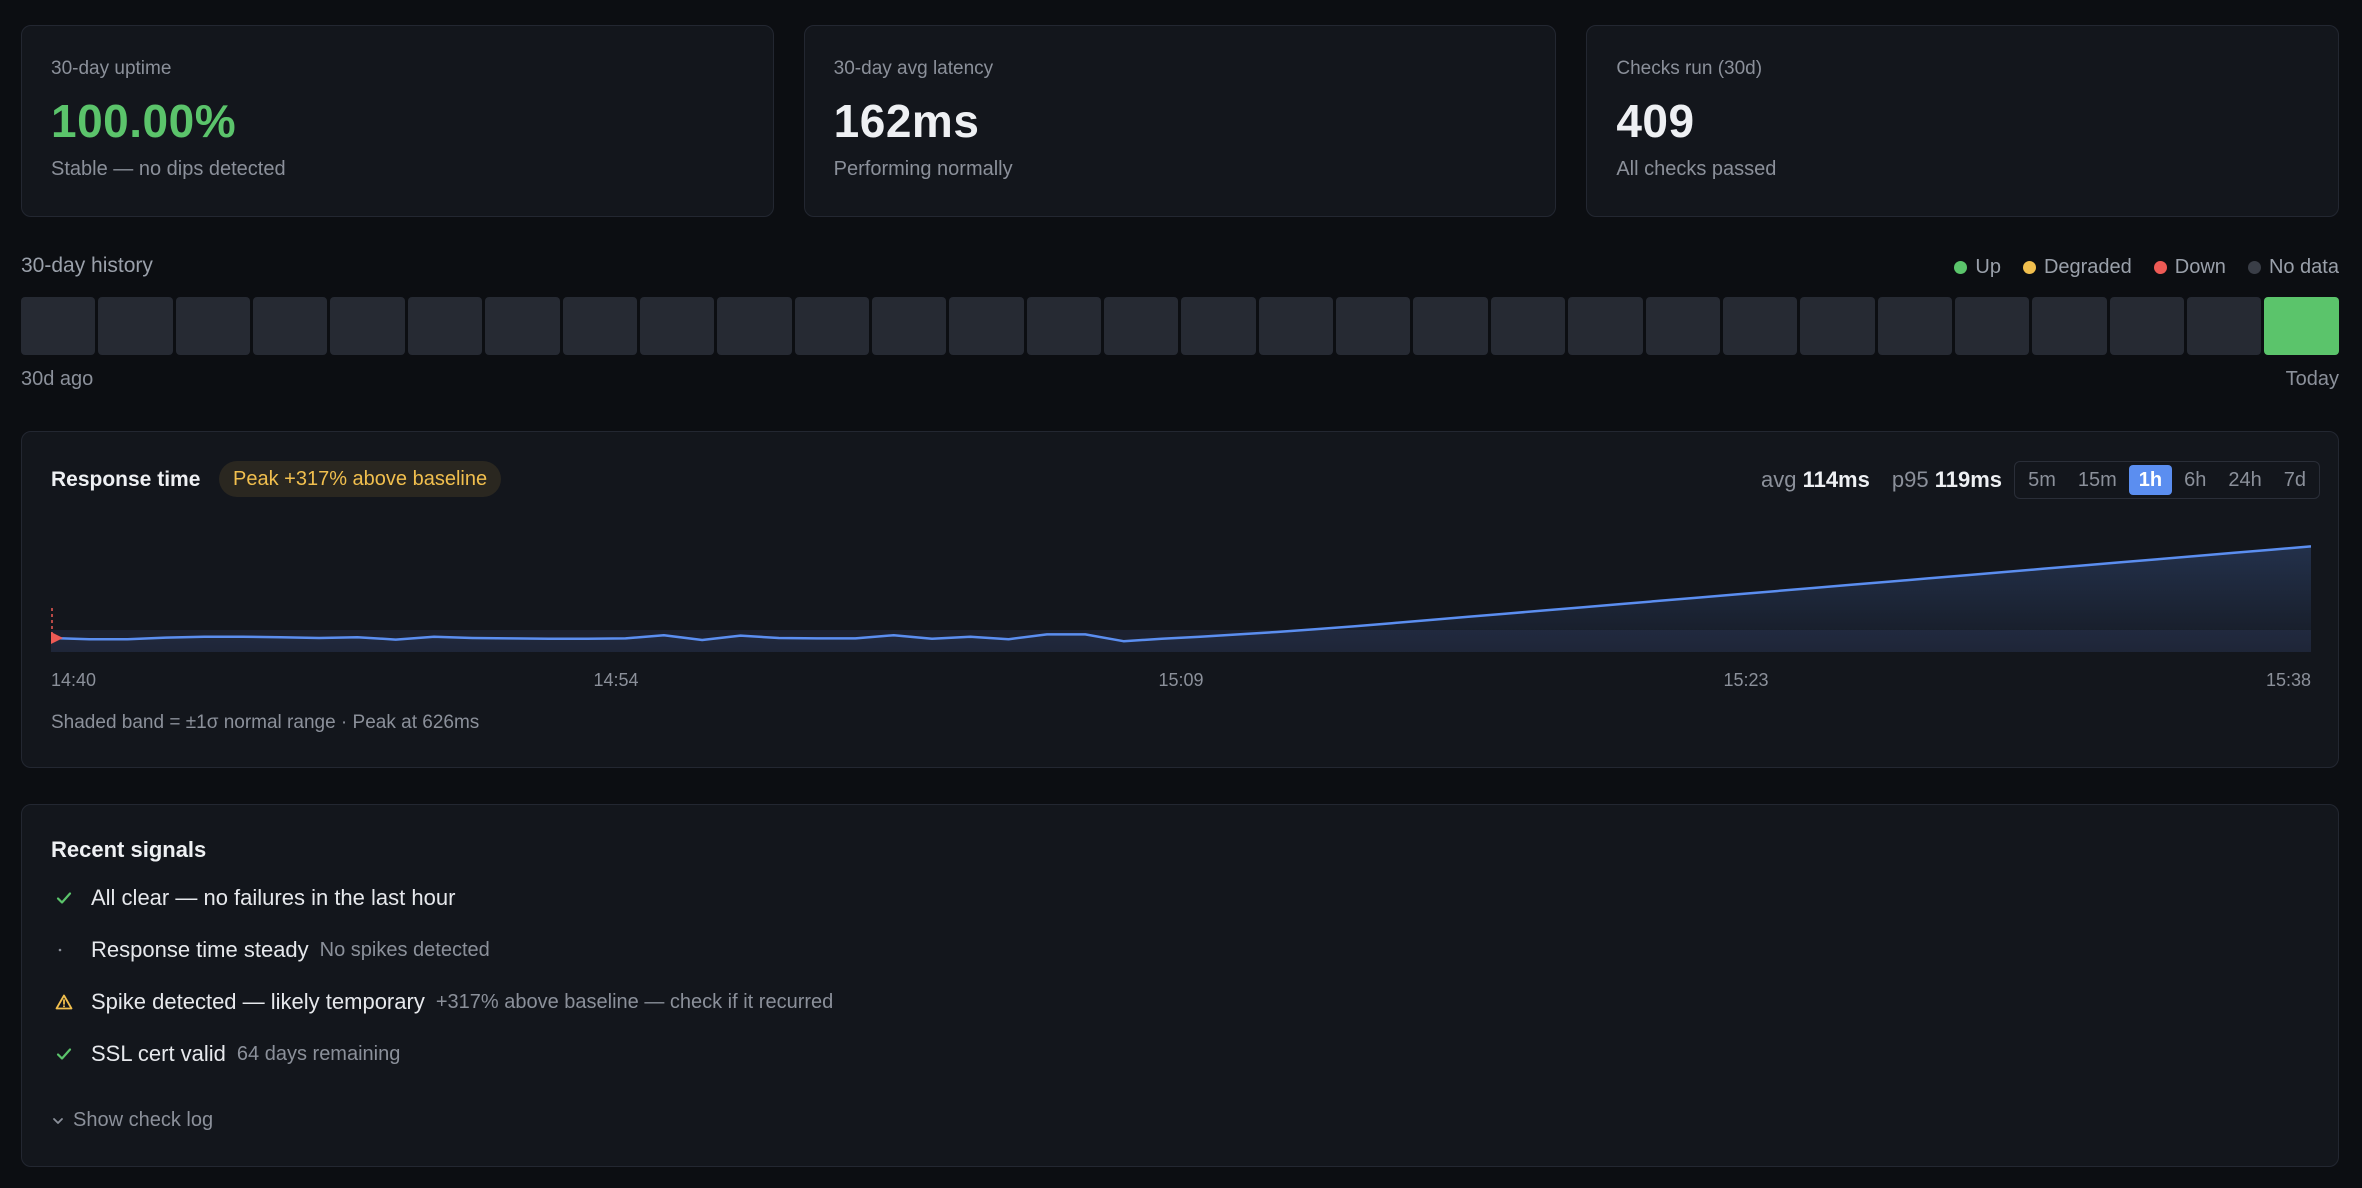 The image size is (2362, 1188). Describe the element at coordinates (158, 1053) in the screenshot. I see `signal-main-text: SSL cert valid` at that location.